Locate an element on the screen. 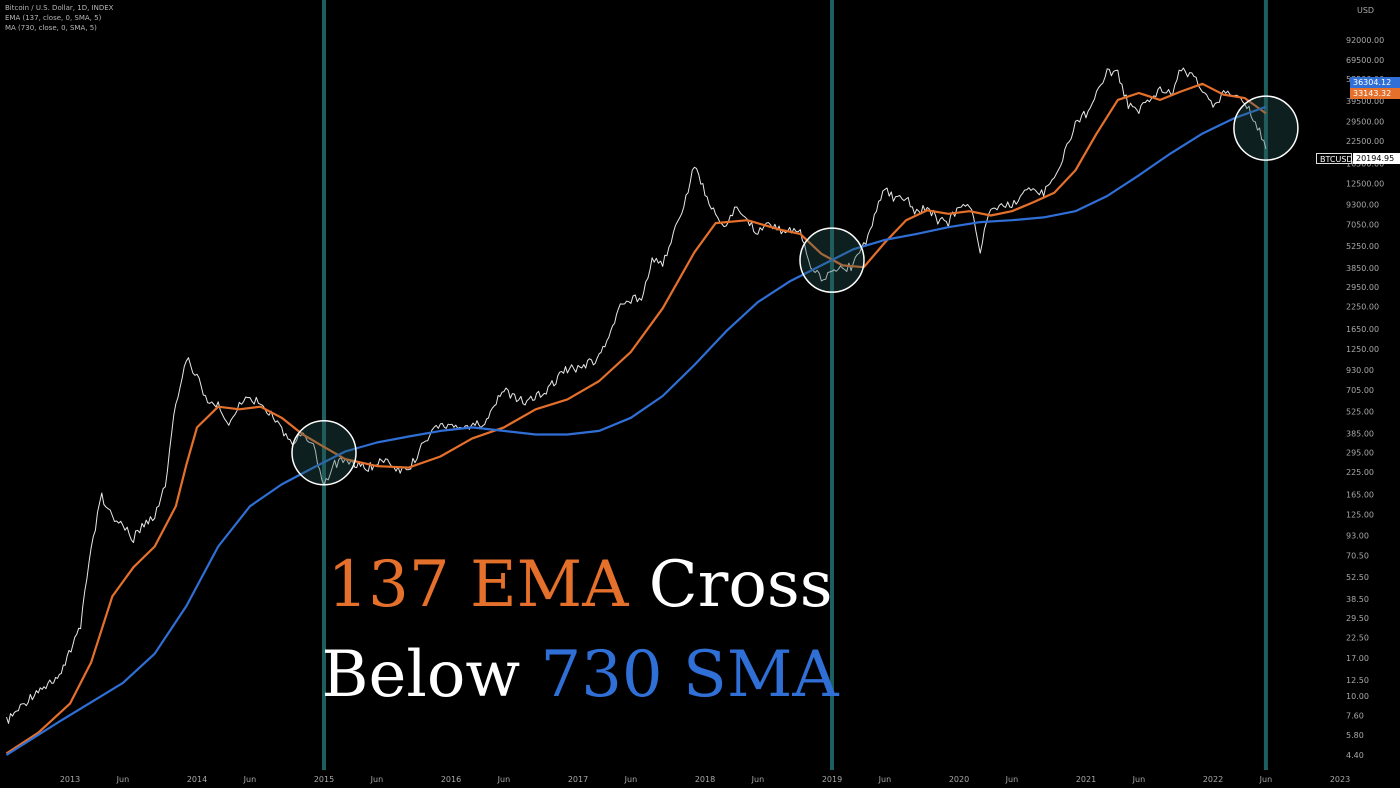  y-tick-label: 16500.00 is located at coordinates (1365, 164).